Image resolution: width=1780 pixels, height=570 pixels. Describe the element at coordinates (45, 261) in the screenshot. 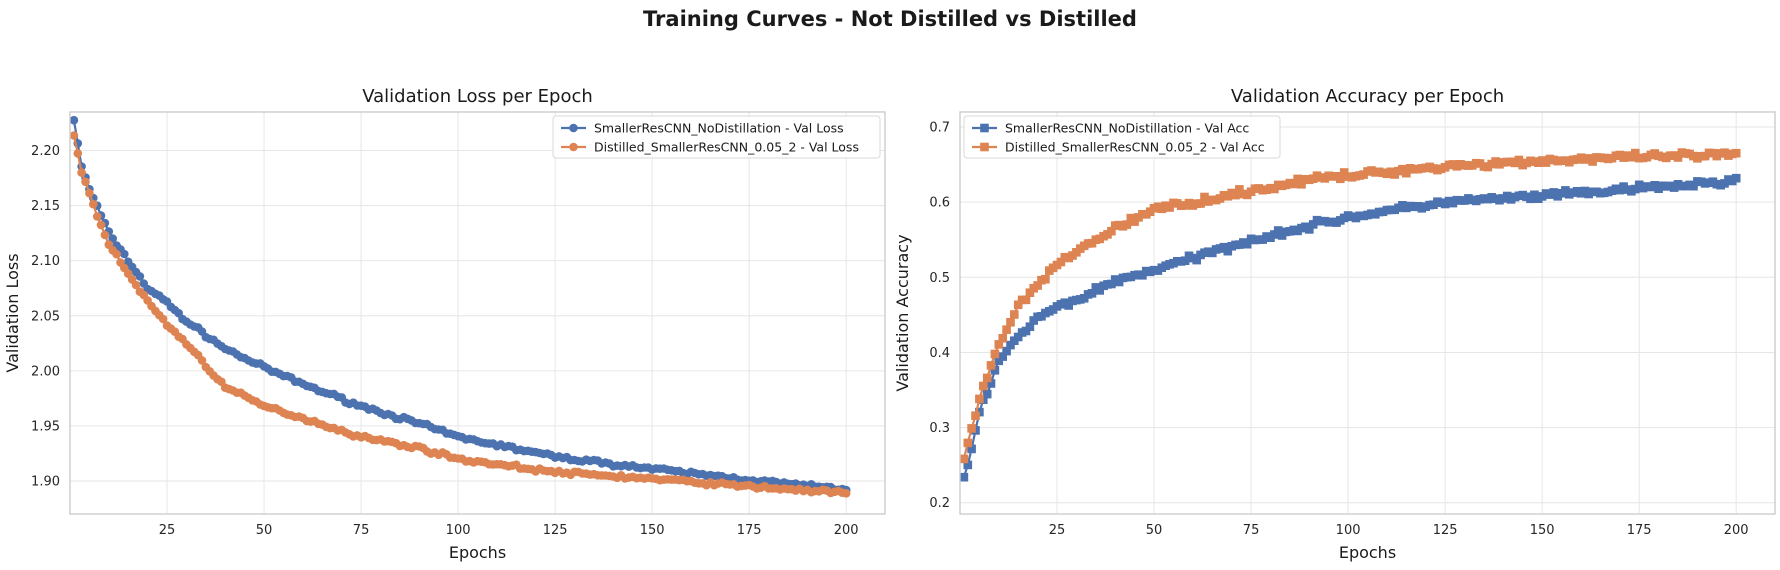

I see `y-tick-label: 2.10` at that location.